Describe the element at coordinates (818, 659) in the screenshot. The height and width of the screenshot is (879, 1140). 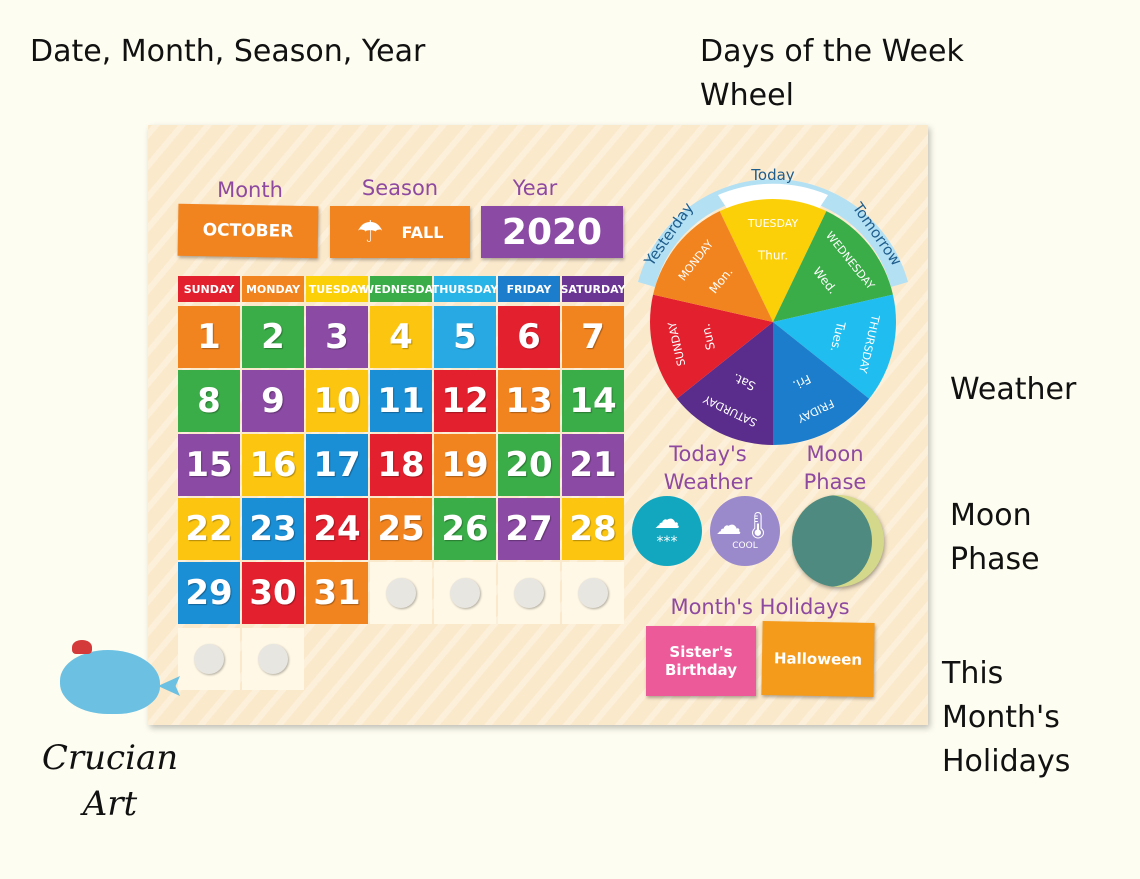
I see `holiday-card: Halloween` at that location.